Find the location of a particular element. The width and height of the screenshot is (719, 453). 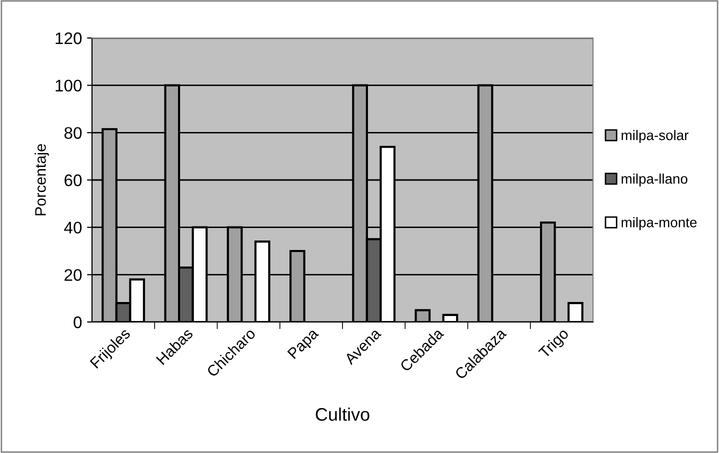

y-tick-label: 60 is located at coordinates (73, 180).